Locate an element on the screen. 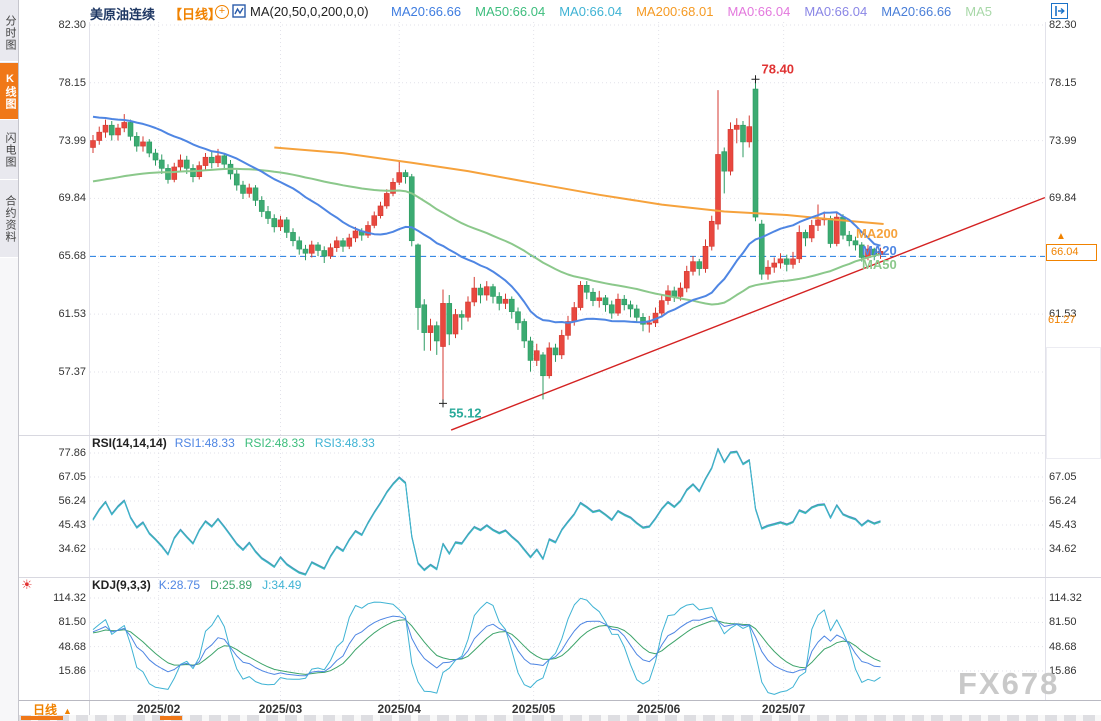  kdj-header: KDJ(9,3,3) K:28.75 D:25.89 J:34.49 is located at coordinates (201, 585).